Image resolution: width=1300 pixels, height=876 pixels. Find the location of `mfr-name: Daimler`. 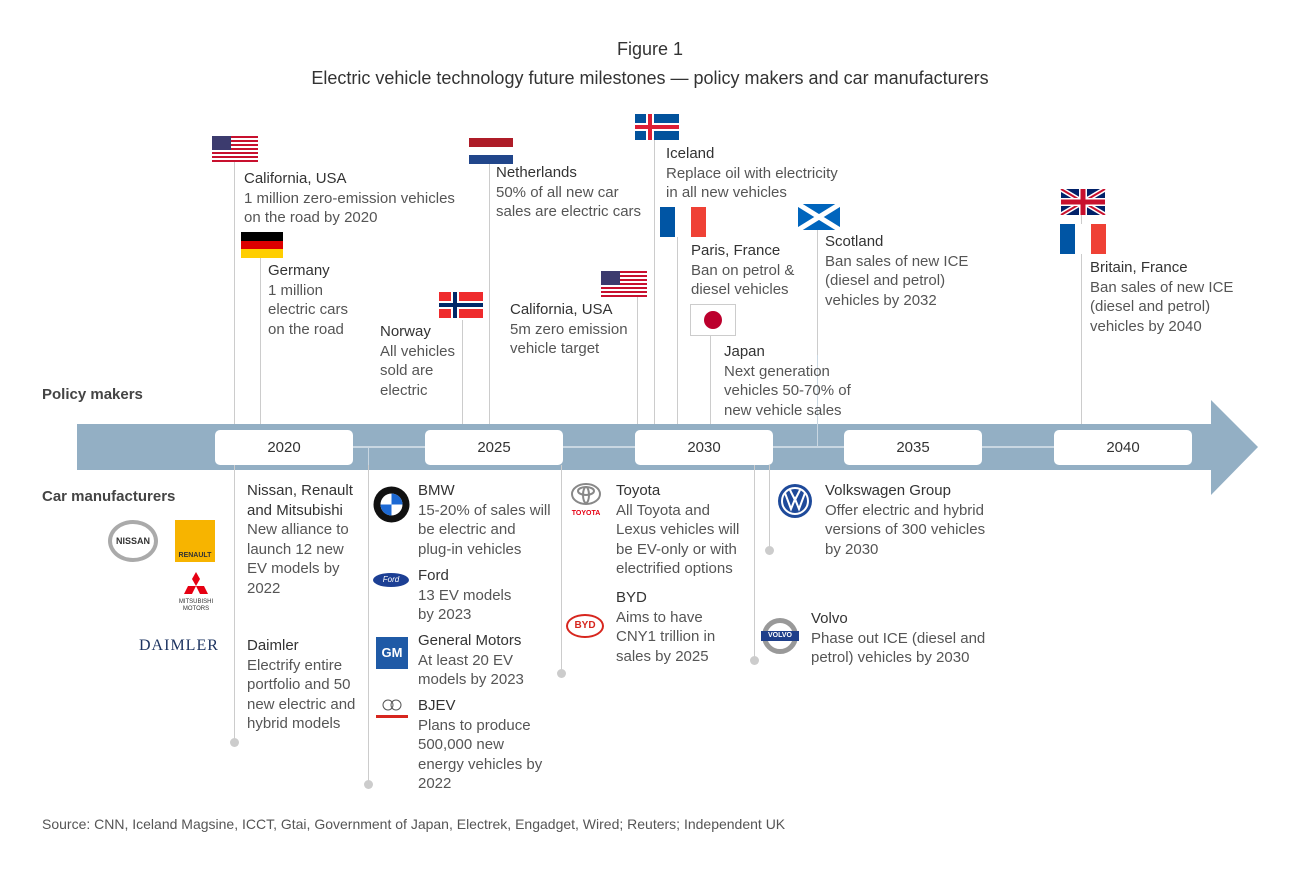

mfr-name: Daimler is located at coordinates (273, 645).